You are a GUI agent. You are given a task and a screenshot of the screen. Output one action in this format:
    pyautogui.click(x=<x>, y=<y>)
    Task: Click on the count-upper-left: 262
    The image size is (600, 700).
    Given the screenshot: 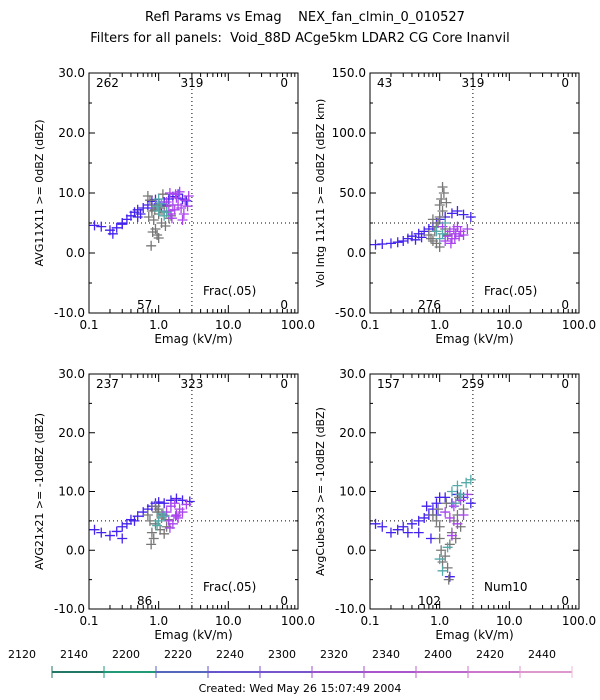 What is the action you would take?
    pyautogui.click(x=107, y=83)
    